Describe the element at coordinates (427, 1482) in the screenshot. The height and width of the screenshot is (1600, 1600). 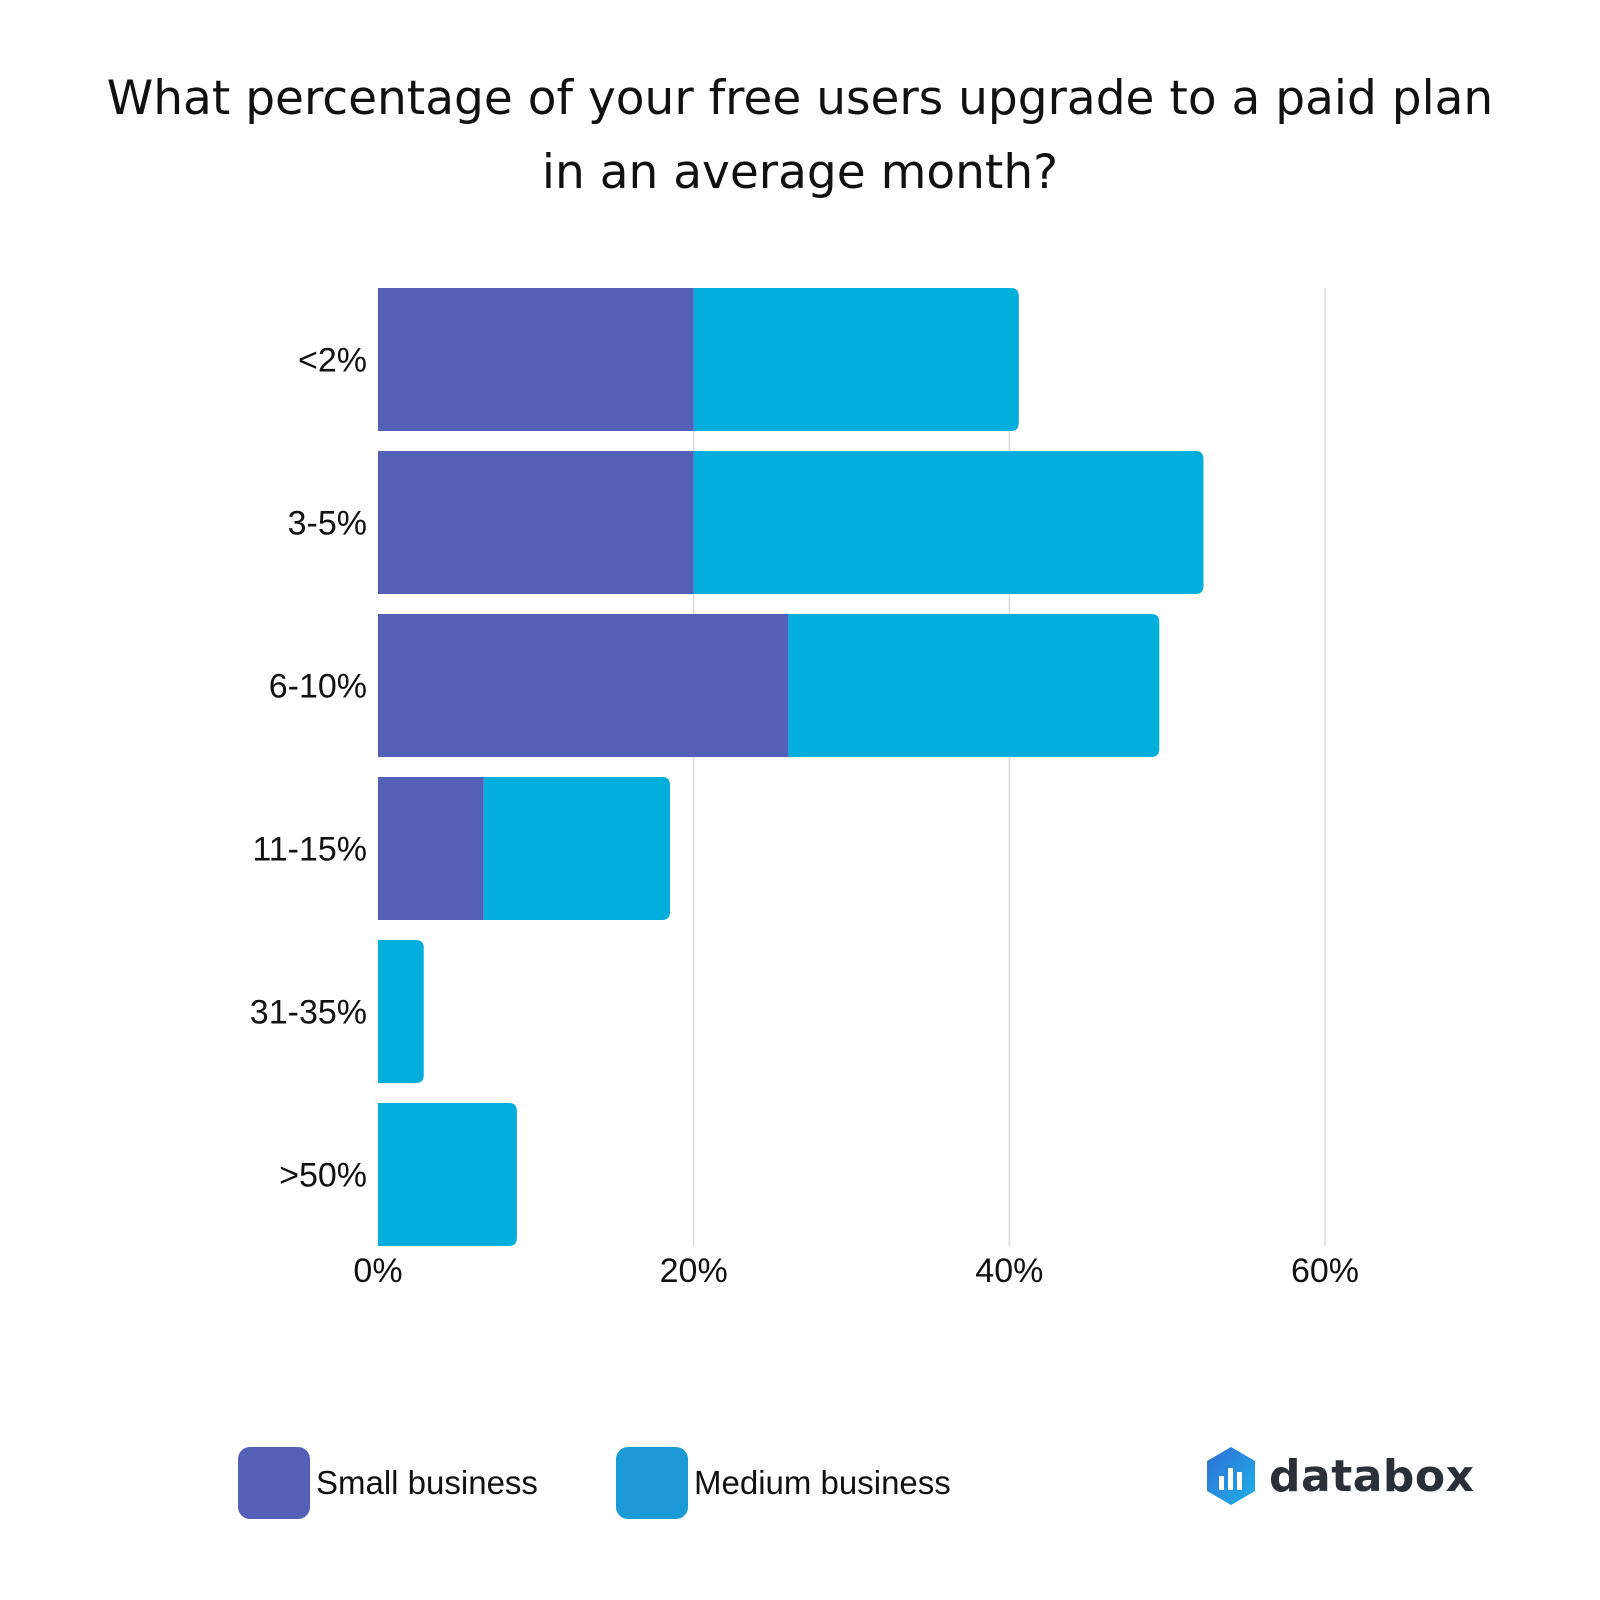
I see `legend-label-small-business: Small business` at that location.